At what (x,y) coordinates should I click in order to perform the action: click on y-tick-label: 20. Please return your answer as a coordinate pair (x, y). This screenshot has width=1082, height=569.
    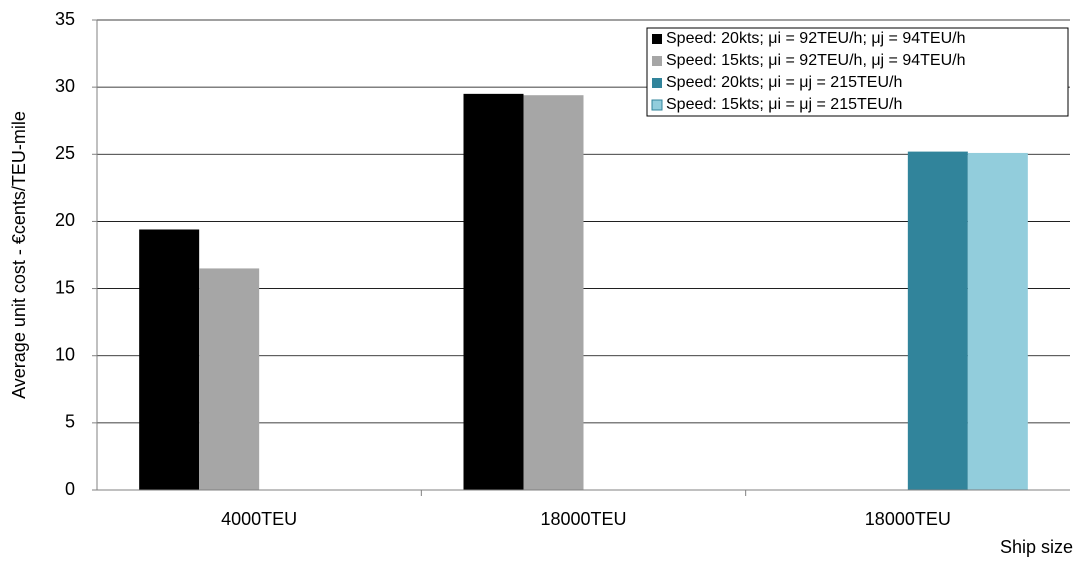
    Looking at the image, I should click on (65, 220).